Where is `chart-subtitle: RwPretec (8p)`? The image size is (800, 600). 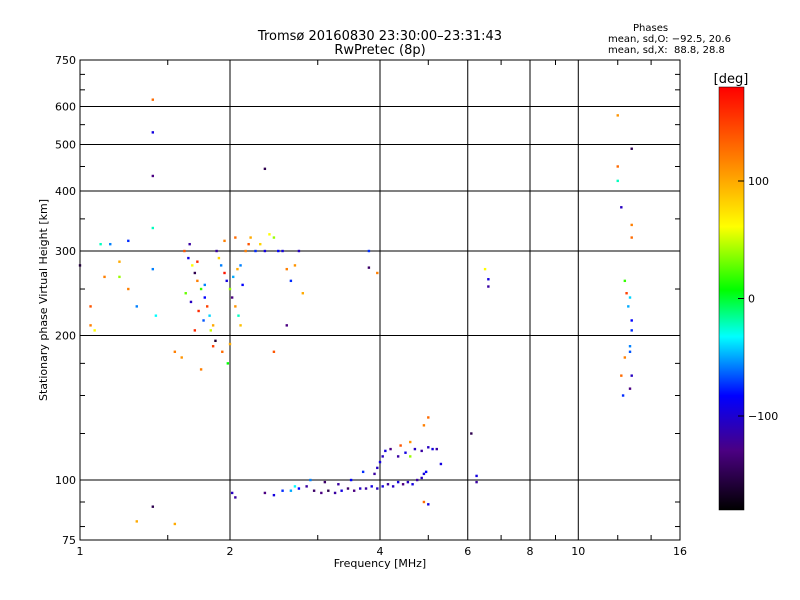
chart-subtitle: RwPretec (8p) is located at coordinates (380, 50).